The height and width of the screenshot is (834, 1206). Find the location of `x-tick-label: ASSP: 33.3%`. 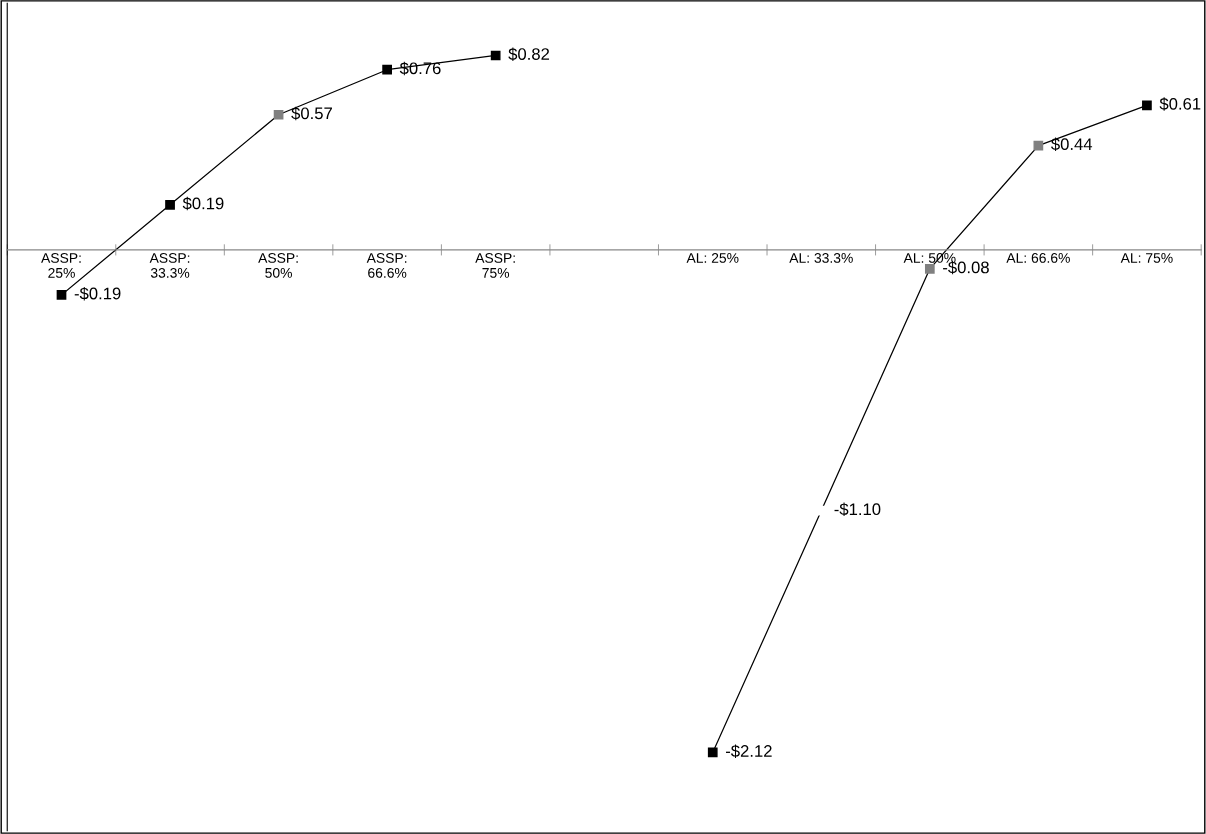

x-tick-label: ASSP: 33.3% is located at coordinates (169, 265).